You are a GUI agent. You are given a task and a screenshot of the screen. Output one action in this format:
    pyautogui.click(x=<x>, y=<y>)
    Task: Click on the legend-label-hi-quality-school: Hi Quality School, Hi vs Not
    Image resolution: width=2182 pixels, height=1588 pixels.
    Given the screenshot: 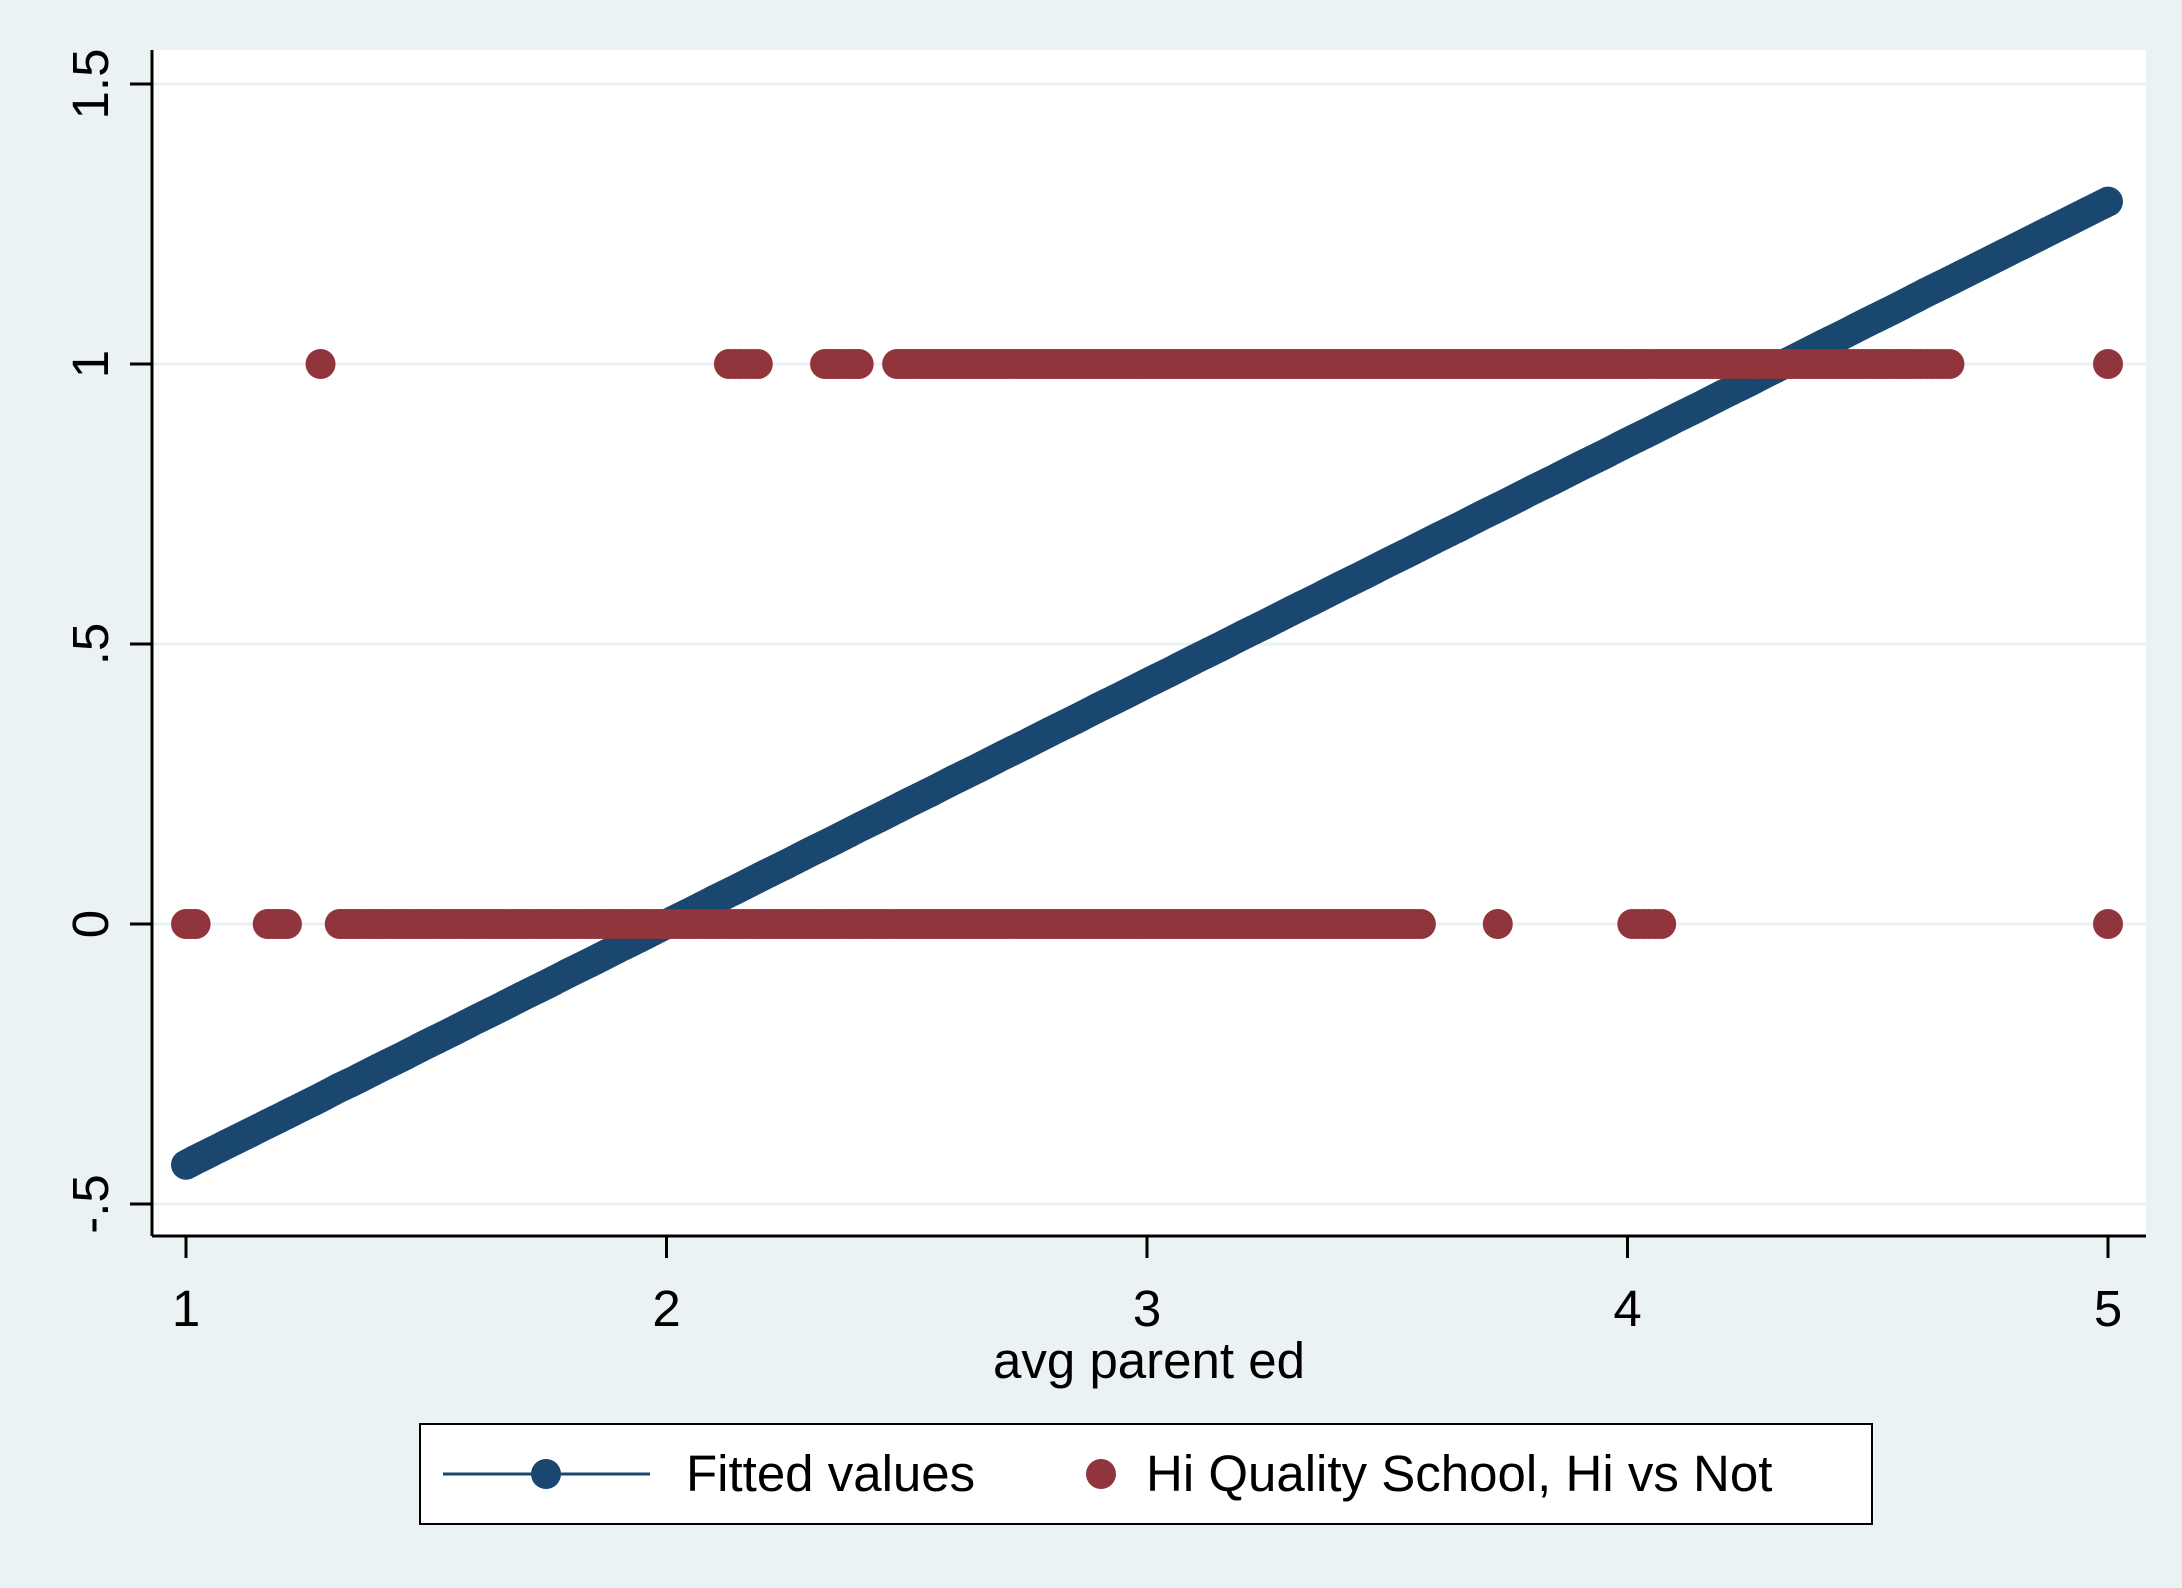 What is the action you would take?
    pyautogui.click(x=1459, y=1473)
    